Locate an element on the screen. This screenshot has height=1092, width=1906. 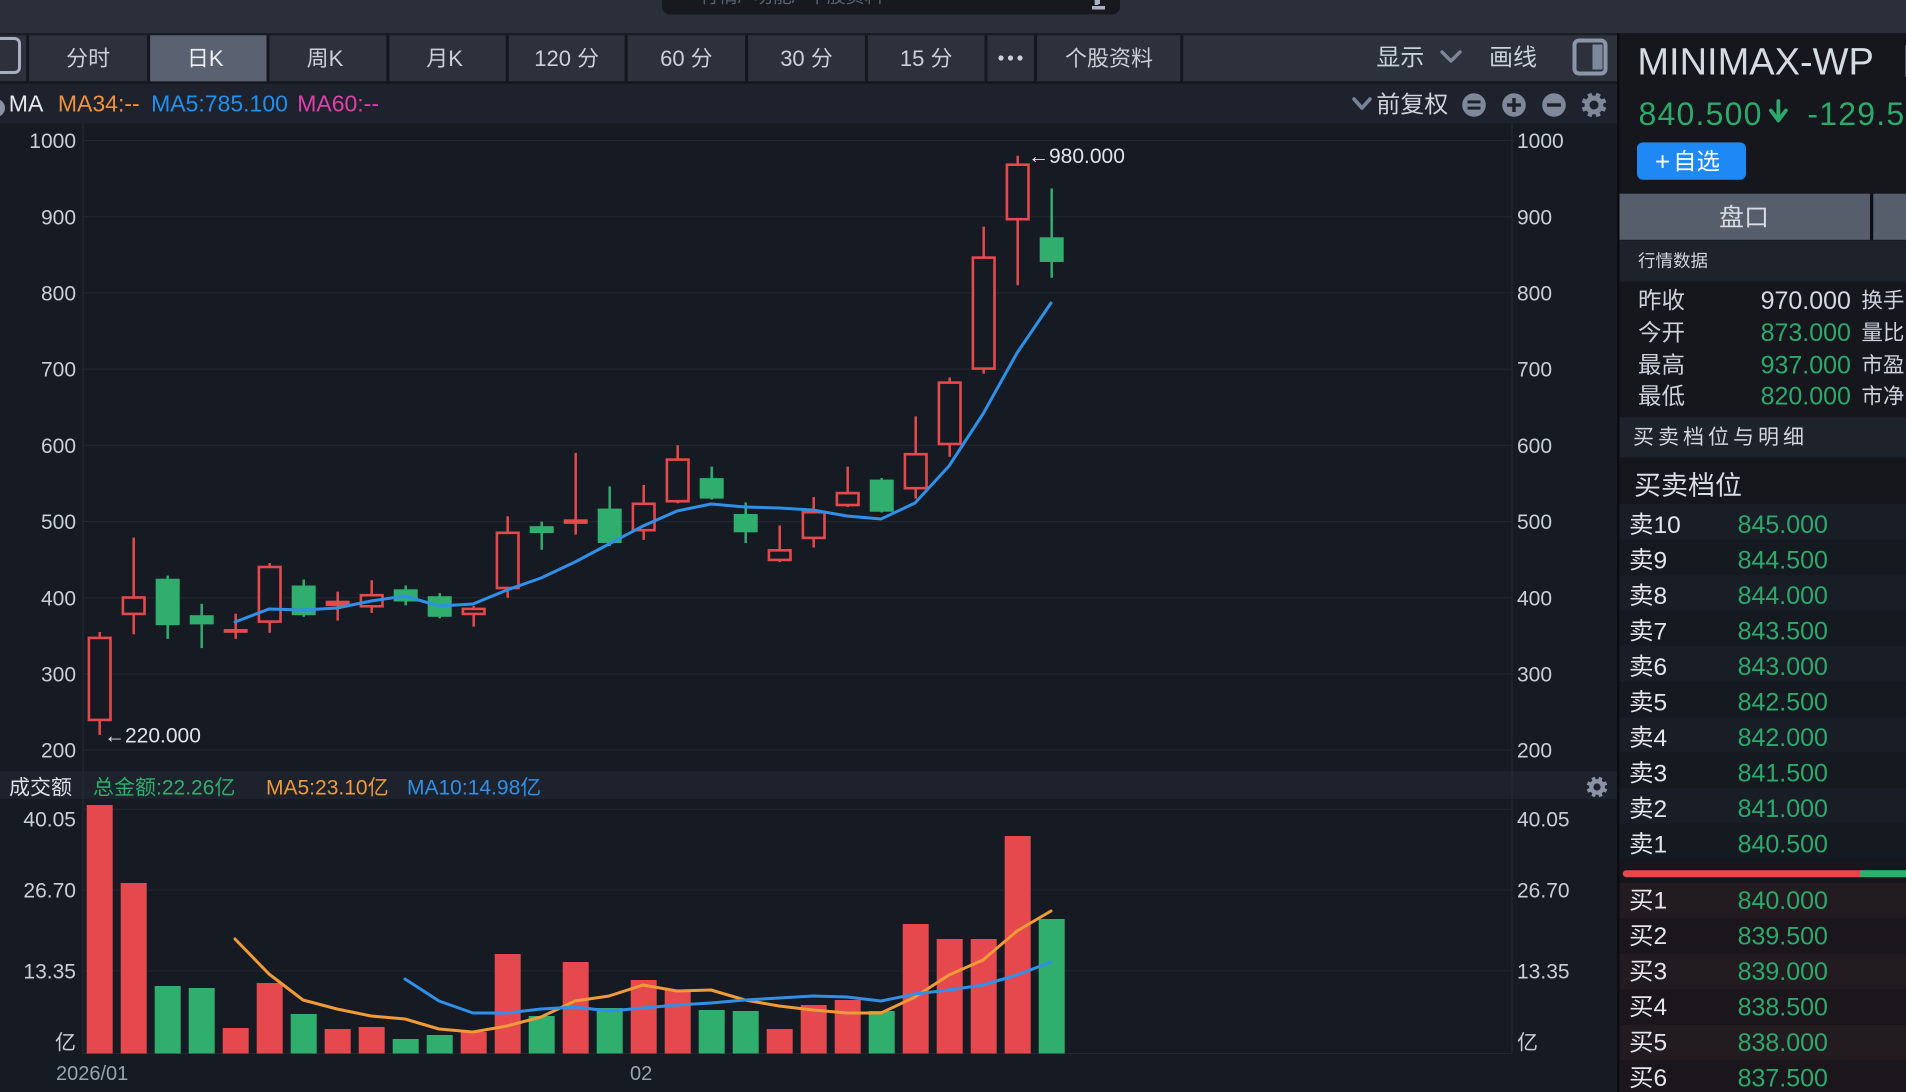
svg-text: MA5:23.10 is located at coordinates (317, 788).